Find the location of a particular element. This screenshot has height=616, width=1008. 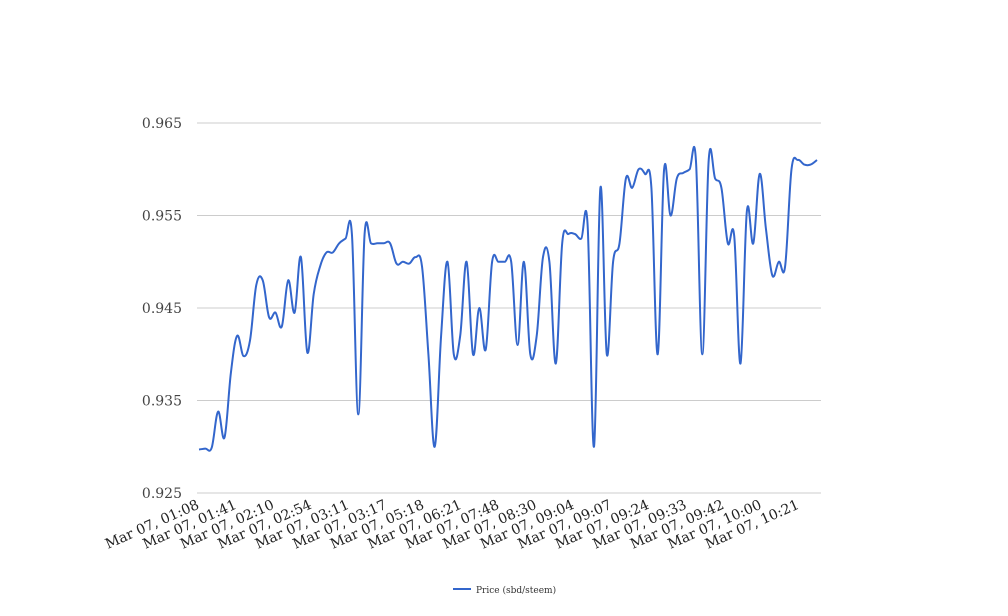

legend: Price (sbd/steem) is located at coordinates (504, 590).